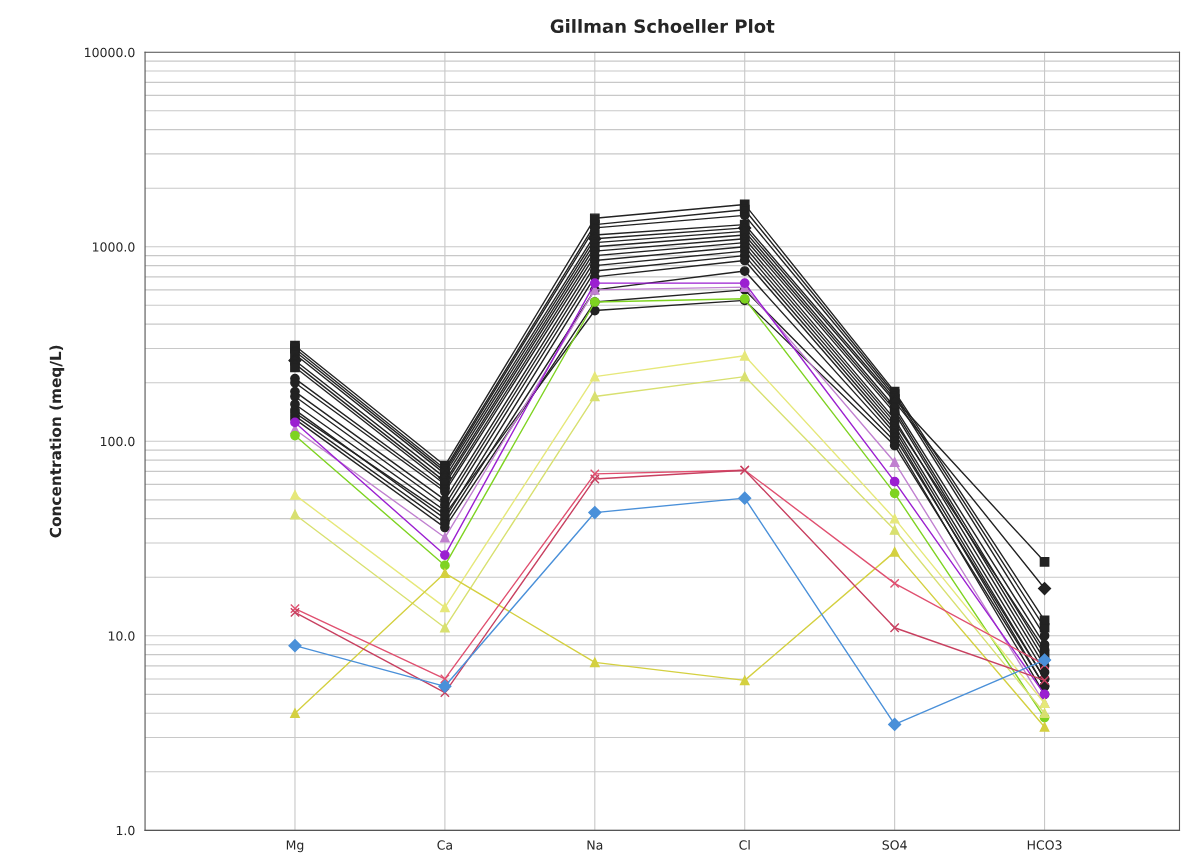 This screenshot has width=1189, height=856. Describe the element at coordinates (125, 830) in the screenshot. I see `y-tick-label: 1.0` at that location.